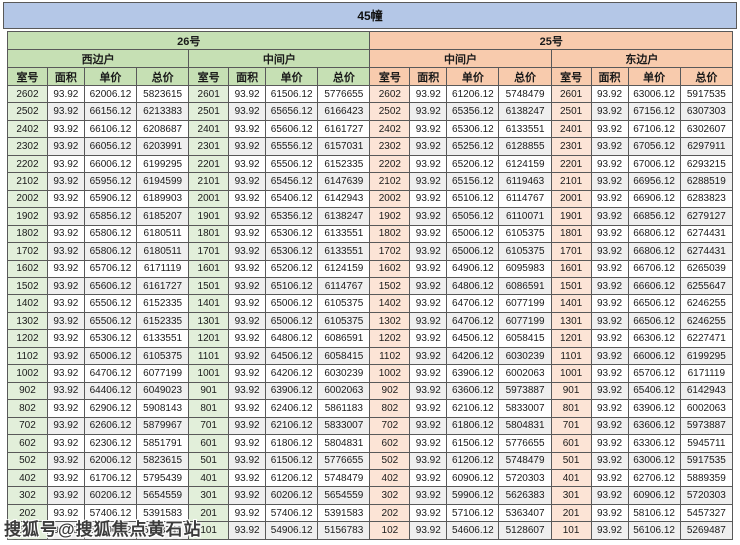 The width and height of the screenshot is (740, 545). Describe the element at coordinates (654, 426) in the screenshot. I see `cell-unit-price: 63606.12` at that location.